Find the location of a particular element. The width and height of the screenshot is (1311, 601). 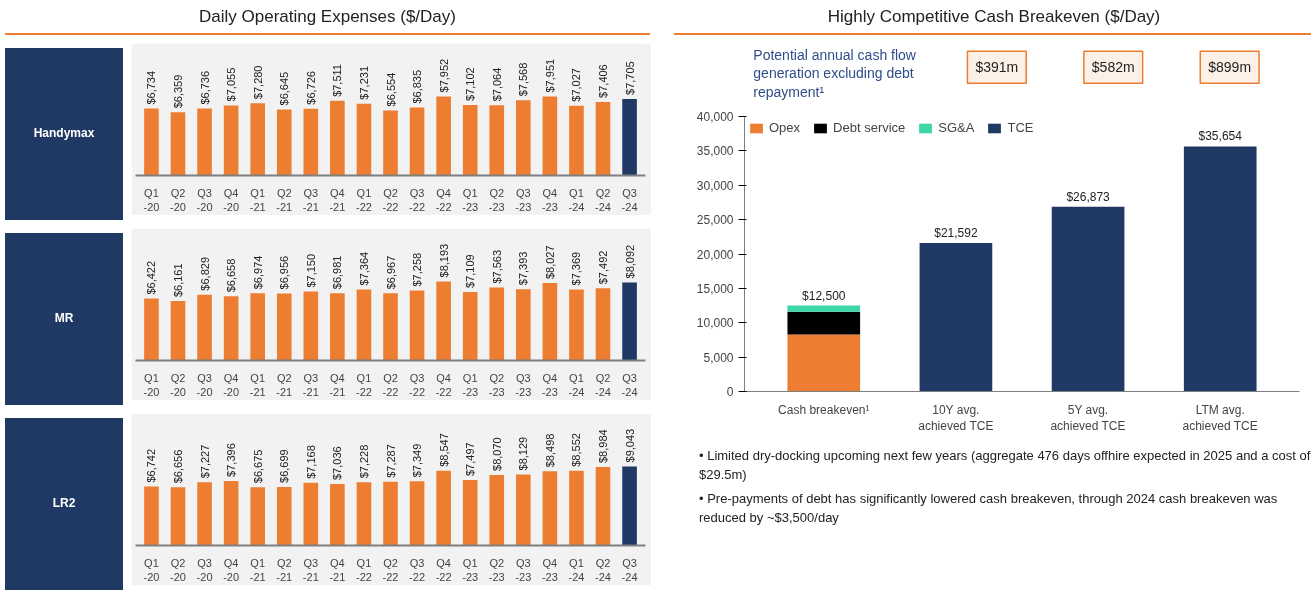

data-label: $8,027 is located at coordinates (549, 262).